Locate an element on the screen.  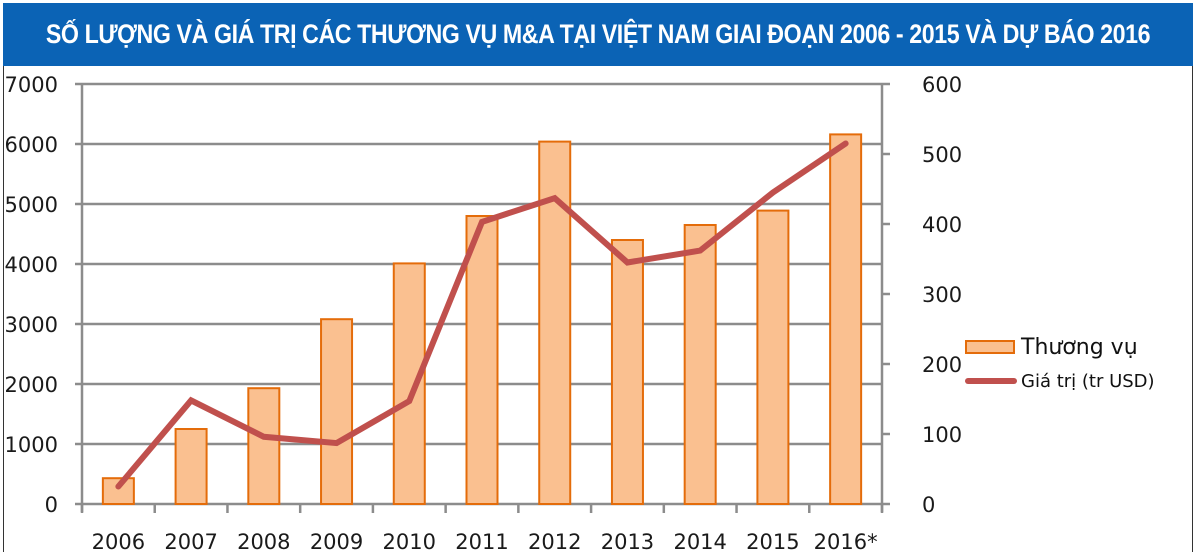
bar-2014 is located at coordinates (700, 364).